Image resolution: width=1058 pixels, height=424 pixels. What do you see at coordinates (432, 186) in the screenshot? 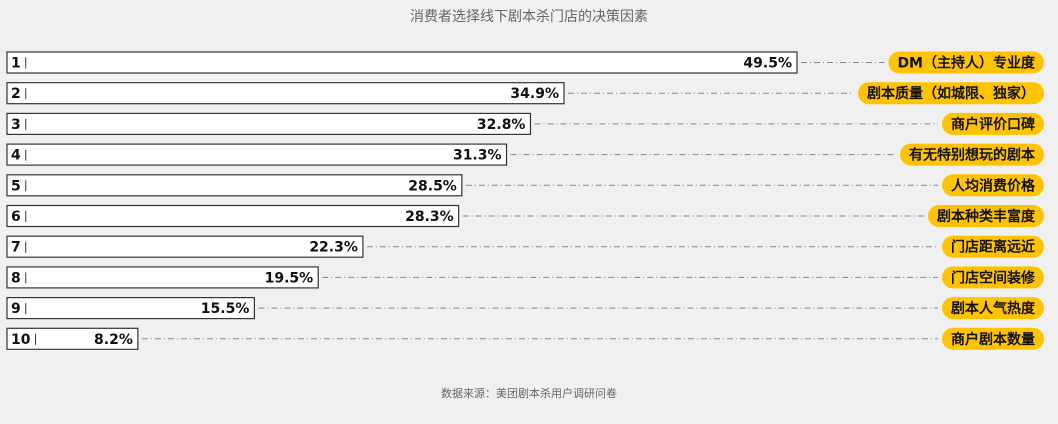
I see `value-label: 28.5%` at bounding box center [432, 186].